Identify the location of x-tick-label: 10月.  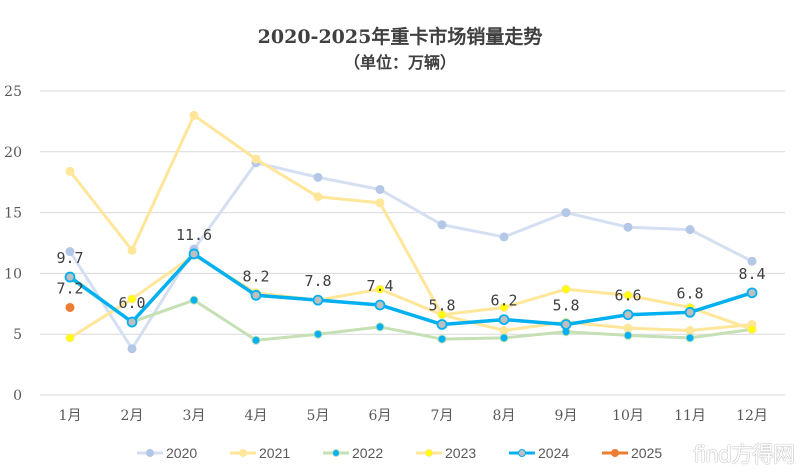
(628, 416).